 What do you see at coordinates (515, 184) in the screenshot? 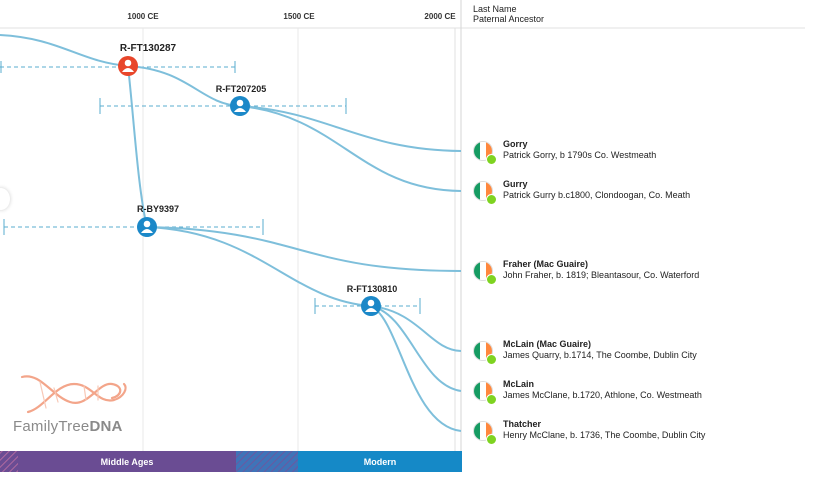
I see `surname: Gurry` at bounding box center [515, 184].